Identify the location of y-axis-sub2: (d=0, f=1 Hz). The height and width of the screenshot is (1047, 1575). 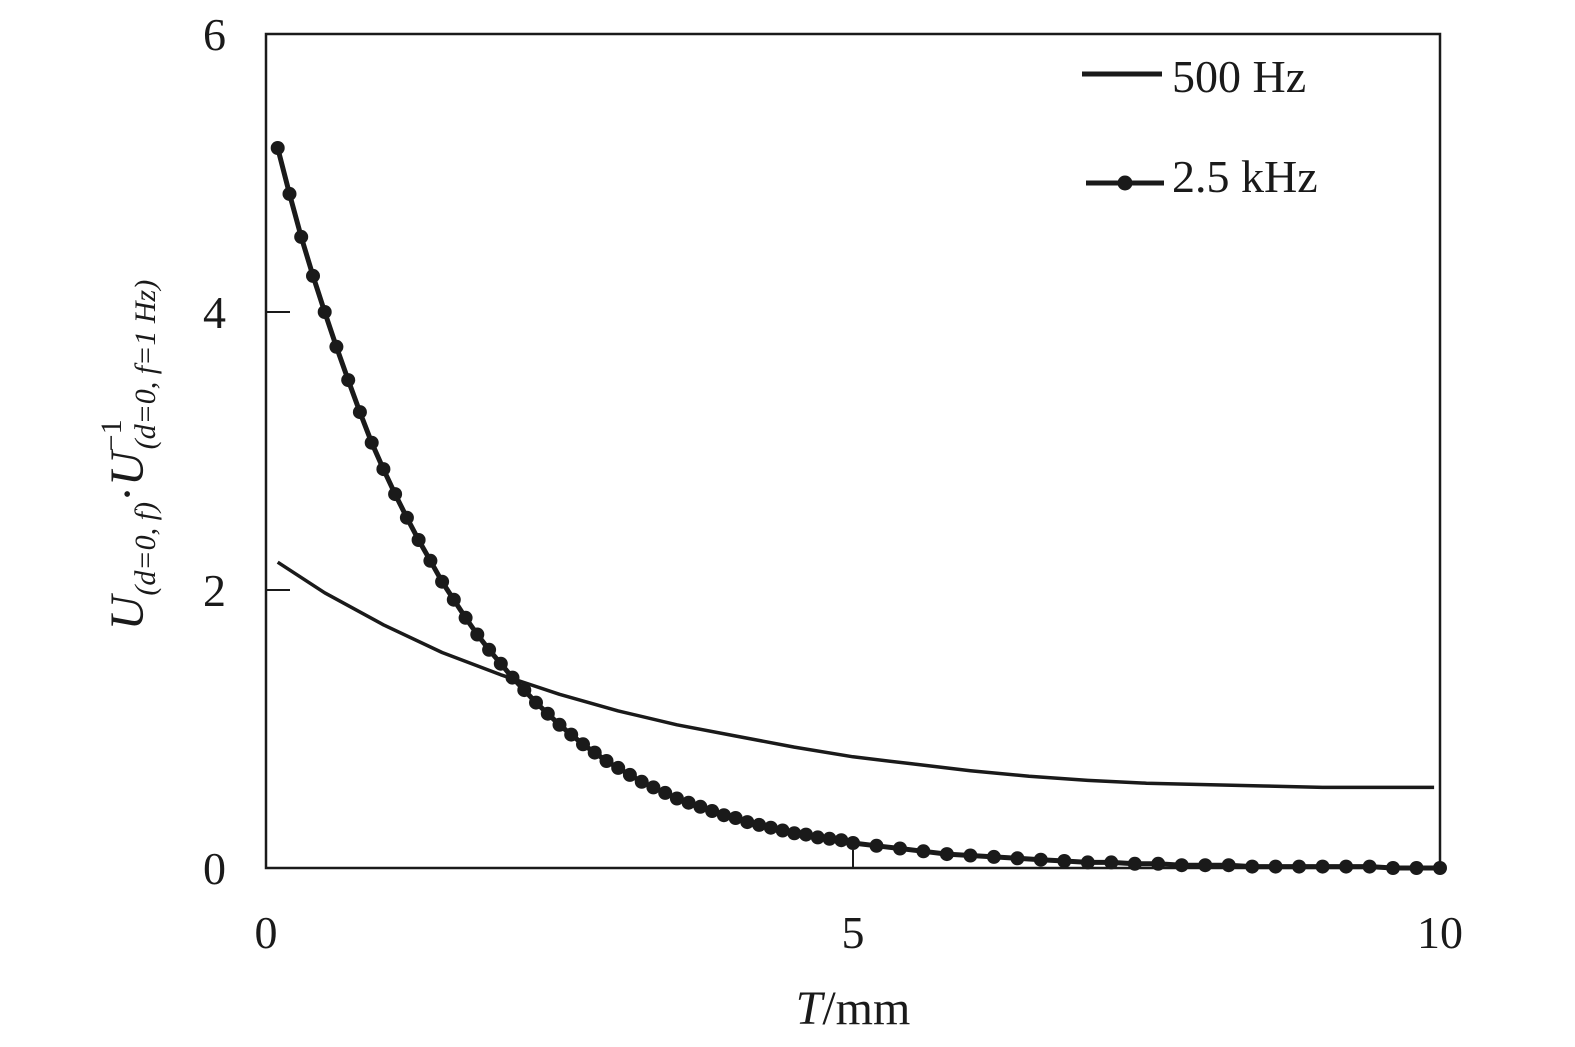
(145, 365).